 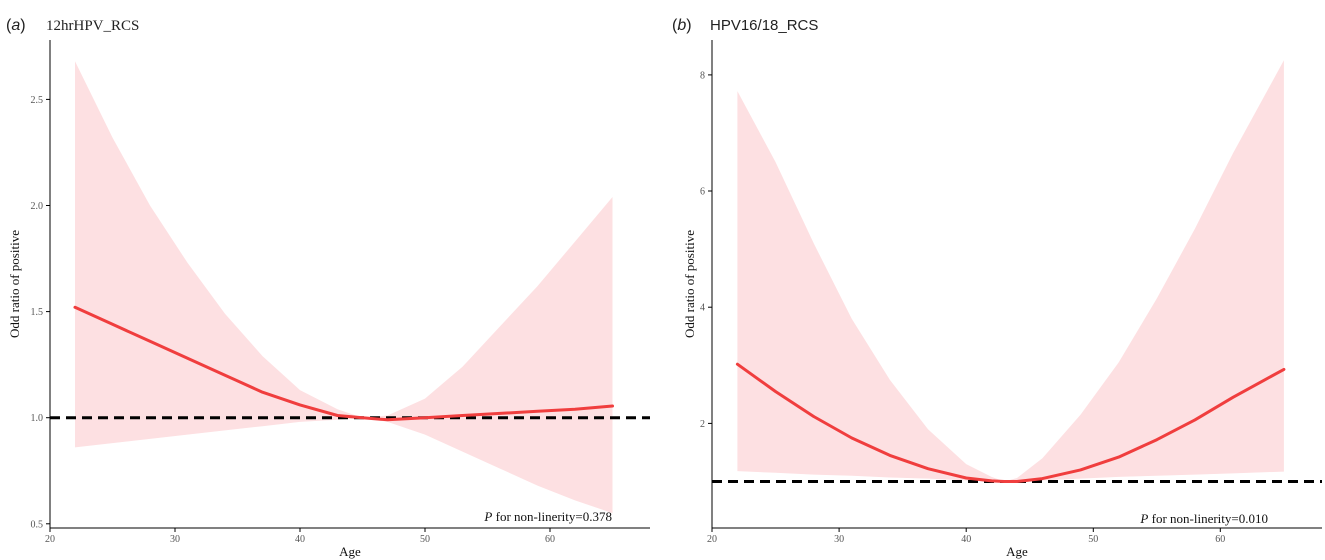 What do you see at coordinates (702, 75) in the screenshot?
I see `y-tick-label: 8` at bounding box center [702, 75].